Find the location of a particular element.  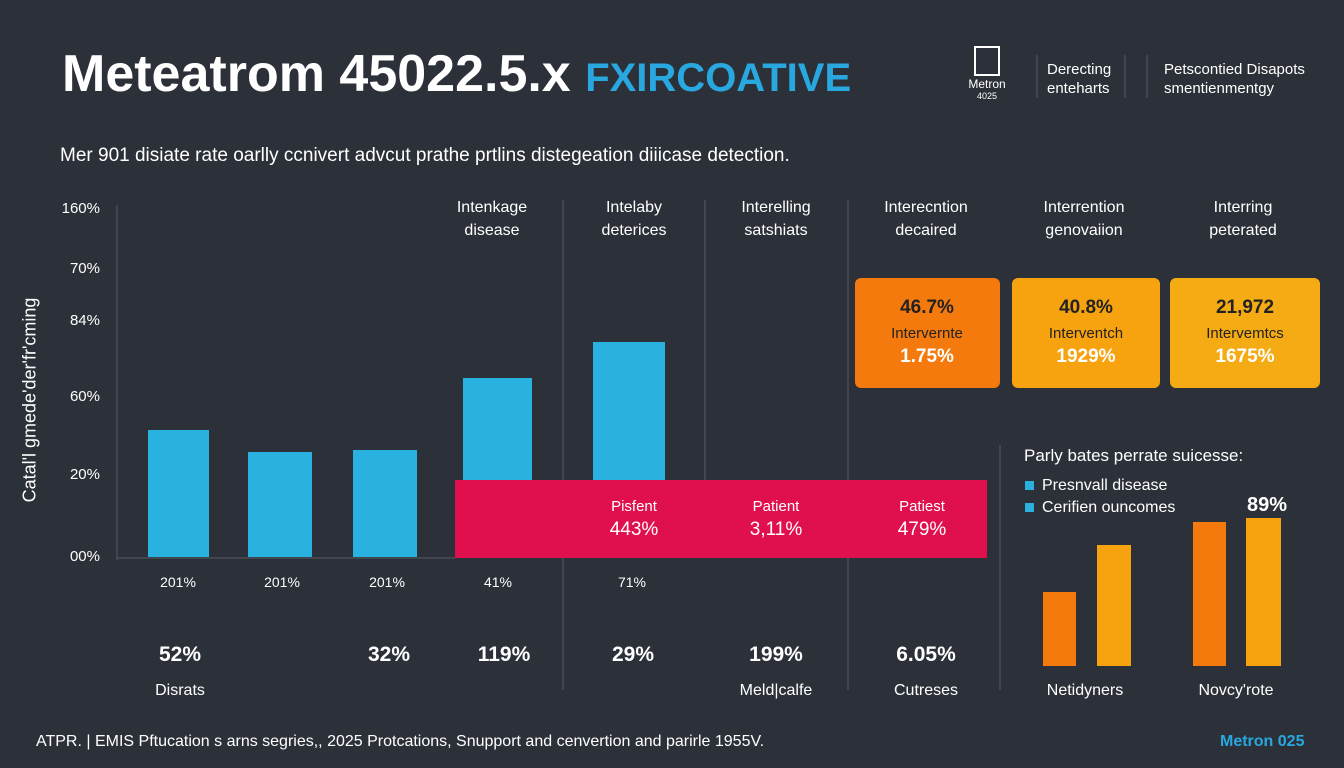

card-value: 40.8% is located at coordinates (1086, 307).